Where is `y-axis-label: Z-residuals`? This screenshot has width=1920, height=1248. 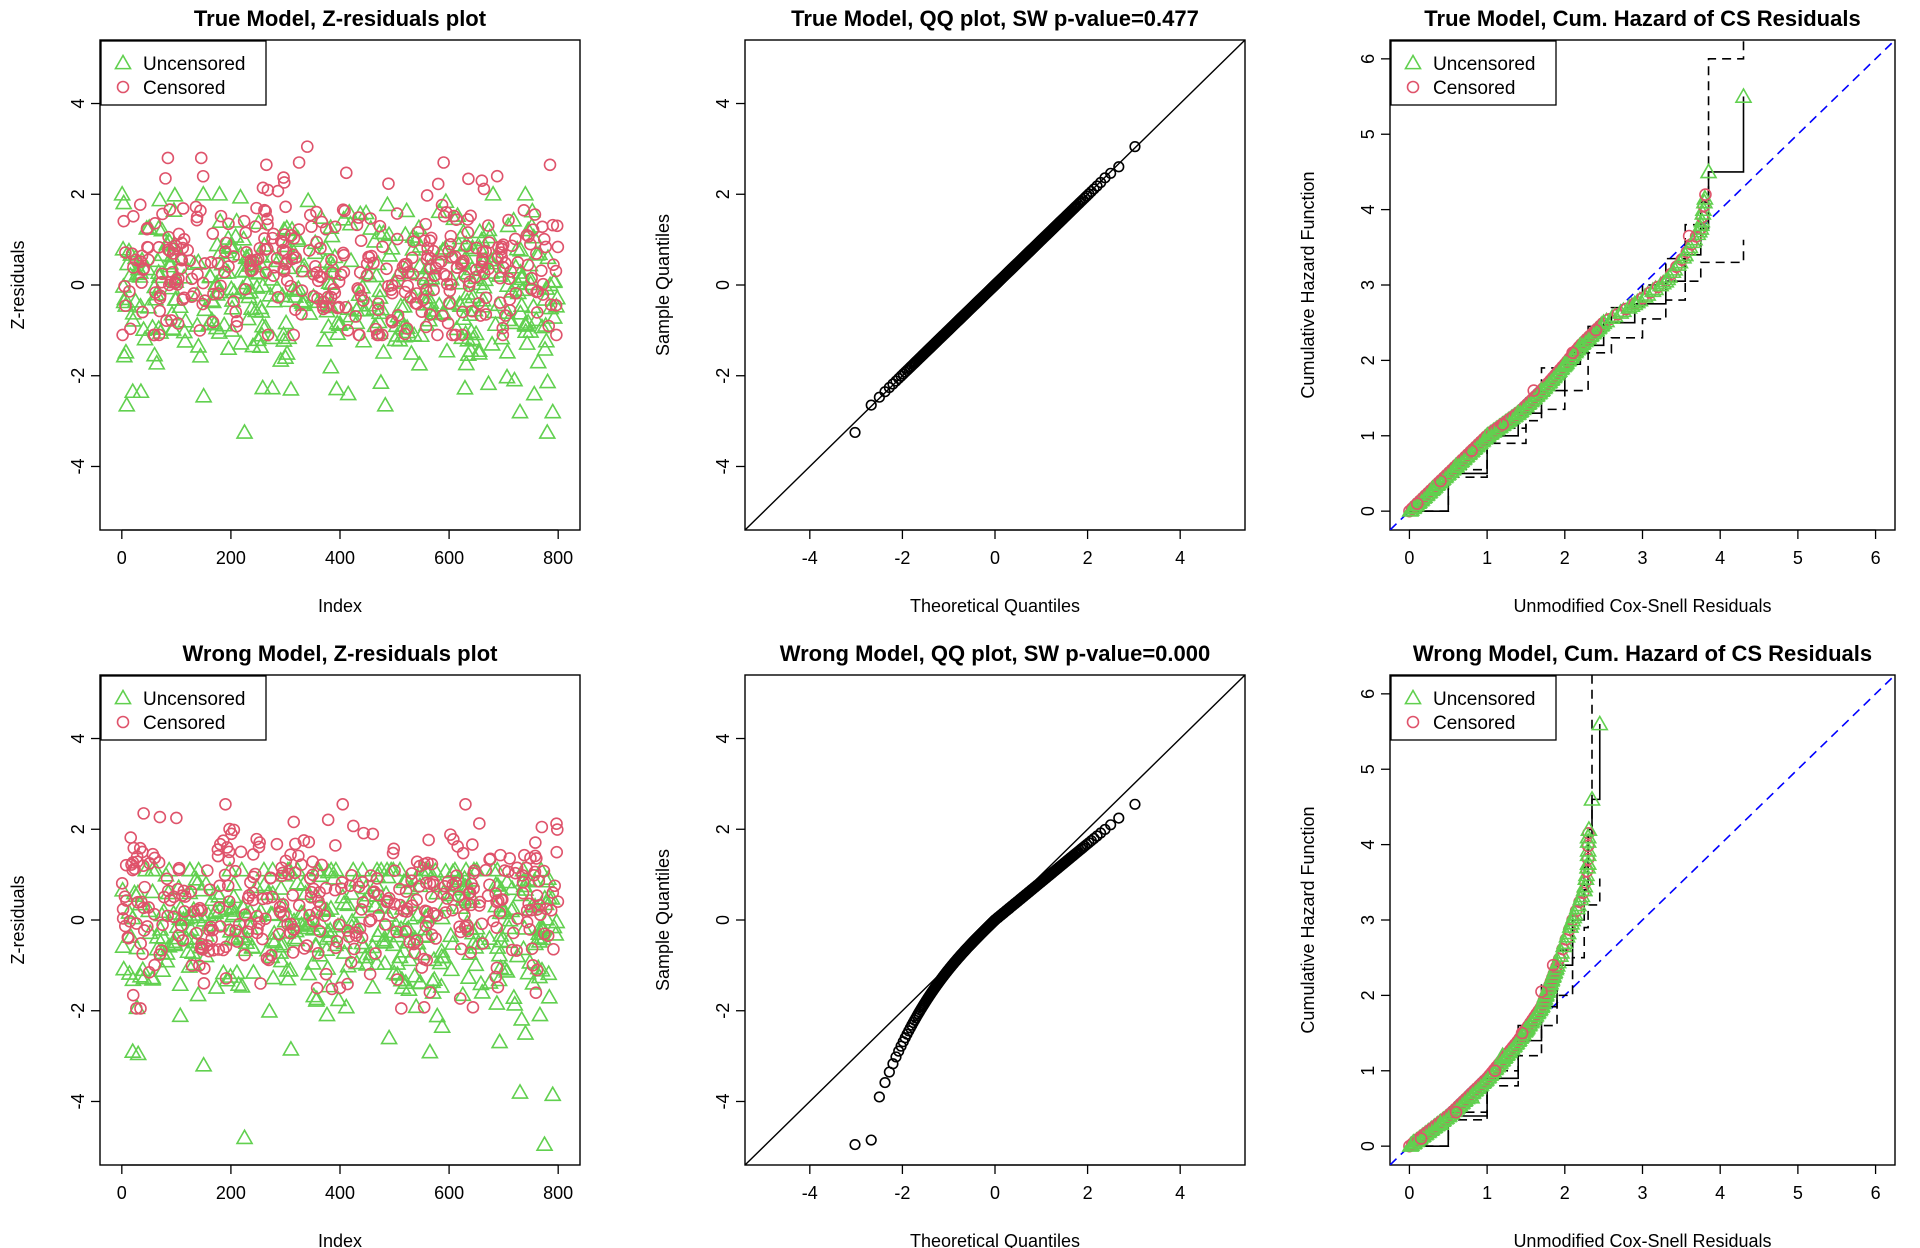
y-axis-label: Z-residuals is located at coordinates (18, 284).